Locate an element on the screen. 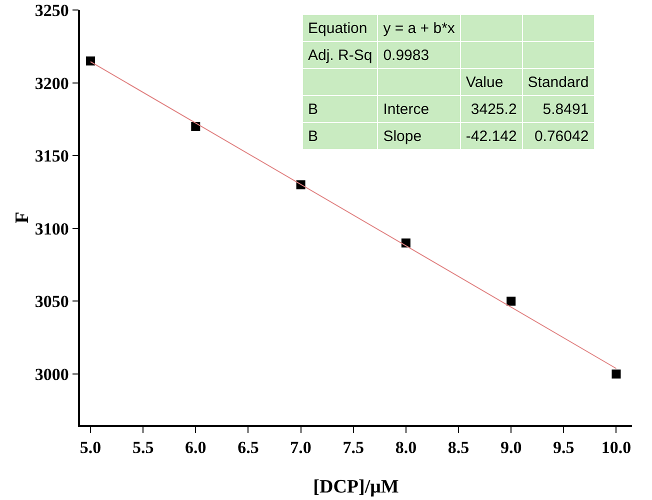 The image size is (652, 500). x-tick-label: 9.0 is located at coordinates (511, 448).